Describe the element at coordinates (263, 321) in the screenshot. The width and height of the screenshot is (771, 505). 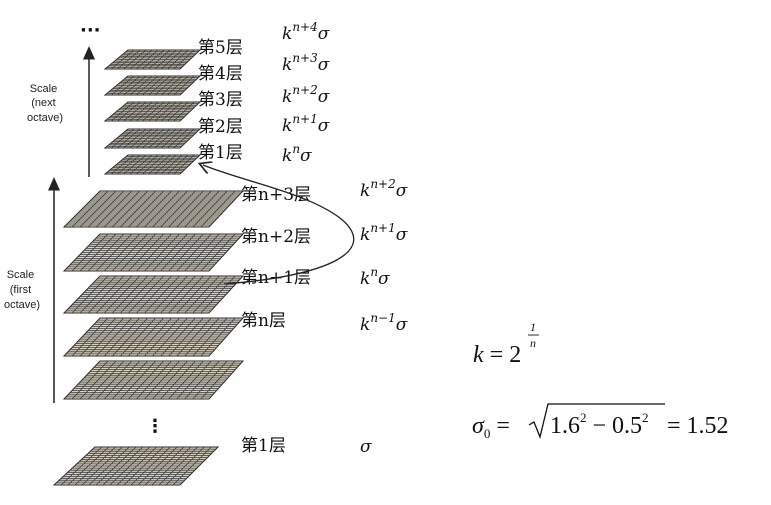
I see `layer-label: 第n层` at that location.